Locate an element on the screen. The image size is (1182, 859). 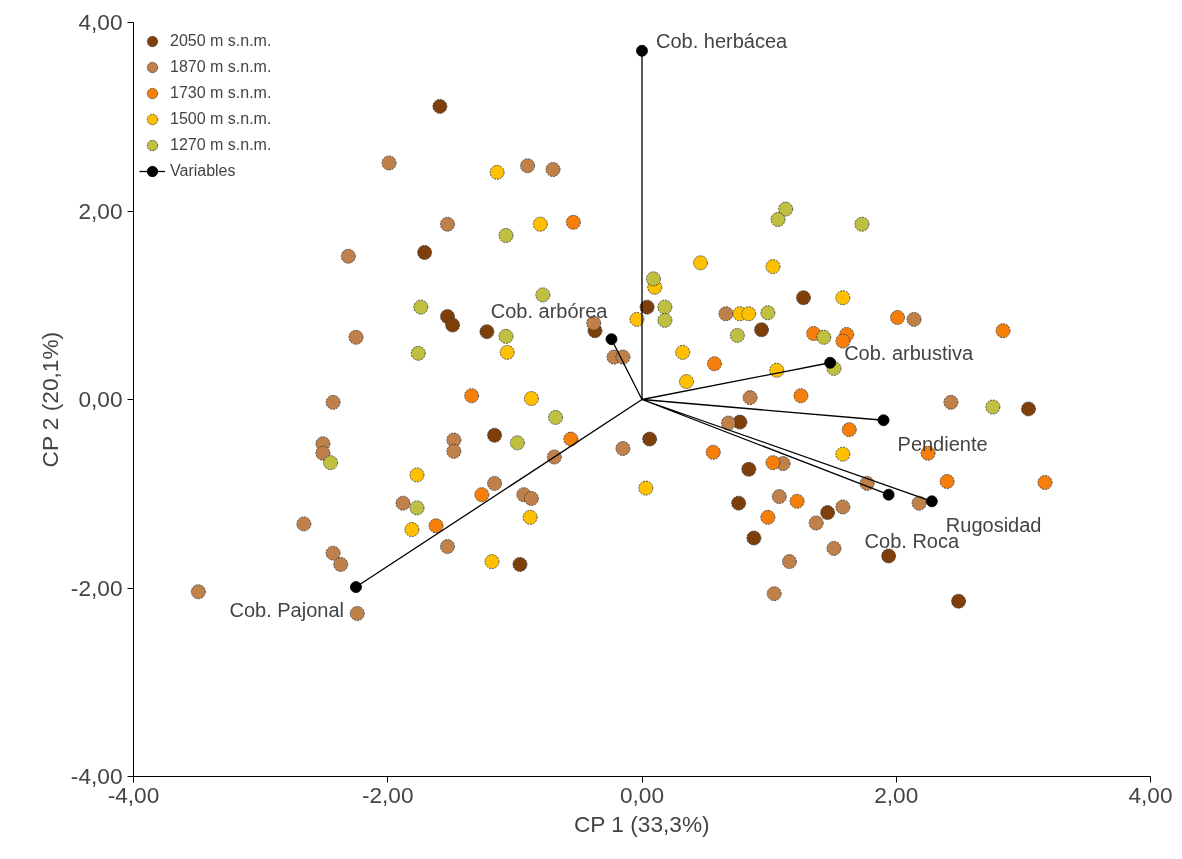
legend-label: 1270 m s.n.m. is located at coordinates (221, 145).